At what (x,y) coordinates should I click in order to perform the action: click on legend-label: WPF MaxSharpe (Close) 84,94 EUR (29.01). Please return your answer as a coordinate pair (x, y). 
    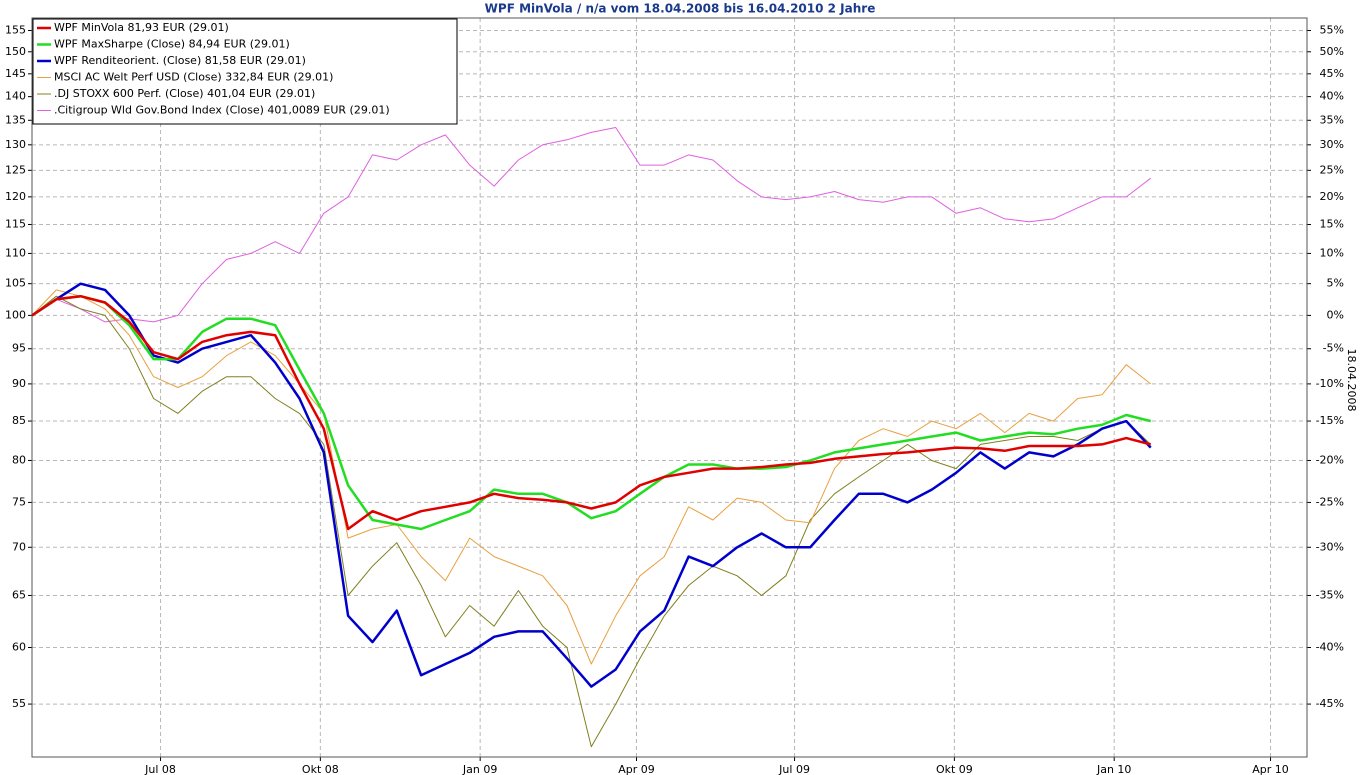
    Looking at the image, I should click on (172, 44).